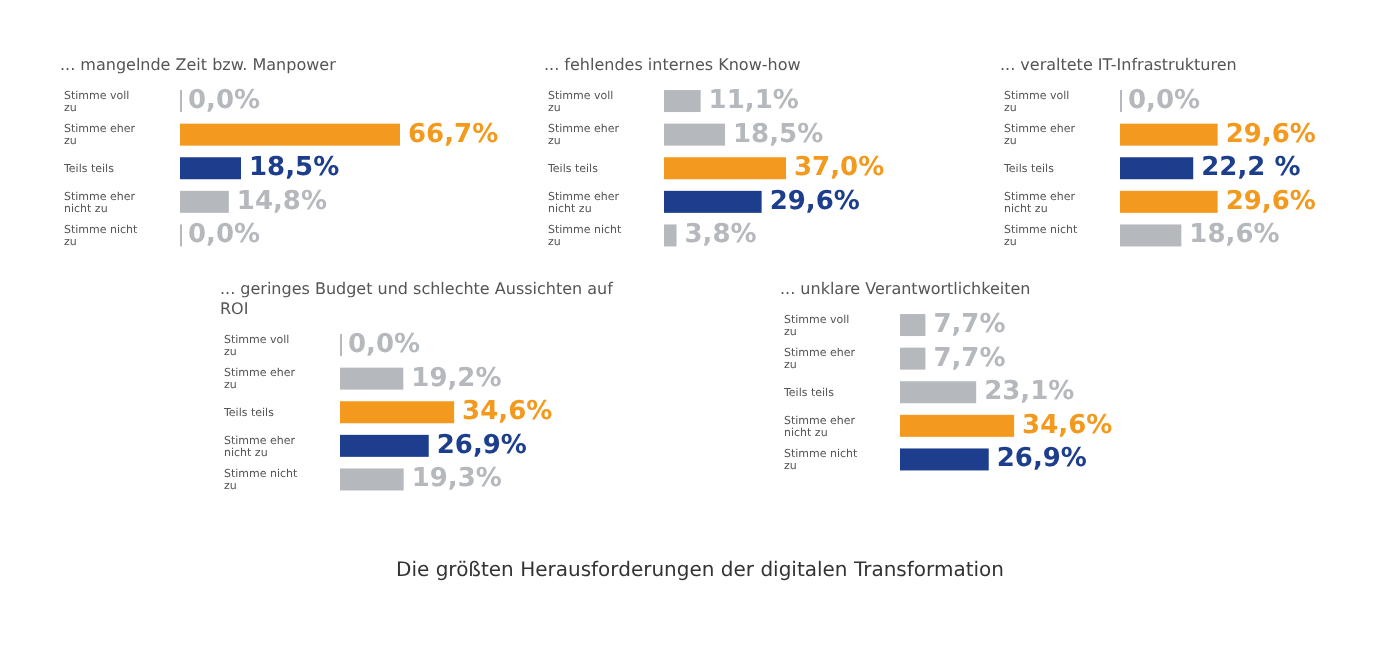 This screenshot has height=652, width=1400. What do you see at coordinates (199, 66) in the screenshot?
I see `chart-title: ... mangelnde Zeit bzw. Manpower` at bounding box center [199, 66].